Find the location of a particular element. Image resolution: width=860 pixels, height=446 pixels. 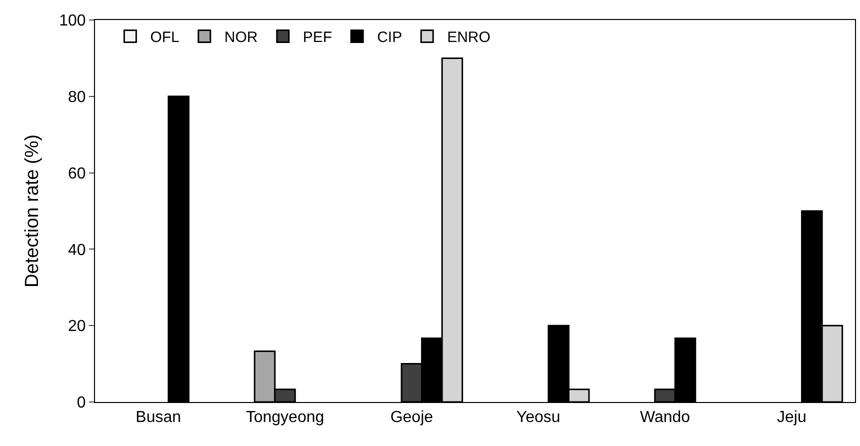

y-tick-label: 20 is located at coordinates (77, 327).